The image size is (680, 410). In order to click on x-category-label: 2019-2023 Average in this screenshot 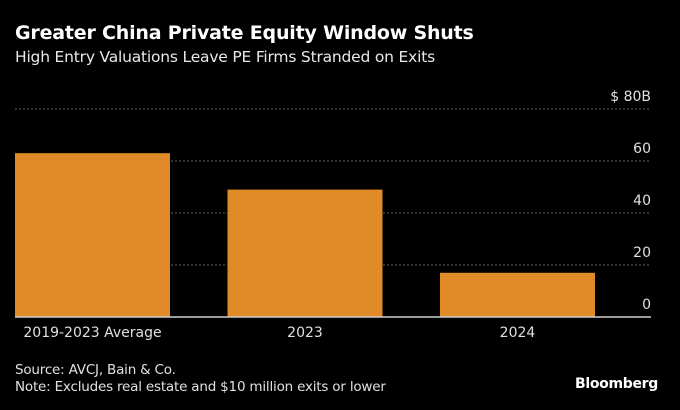, I will do `click(92, 333)`.